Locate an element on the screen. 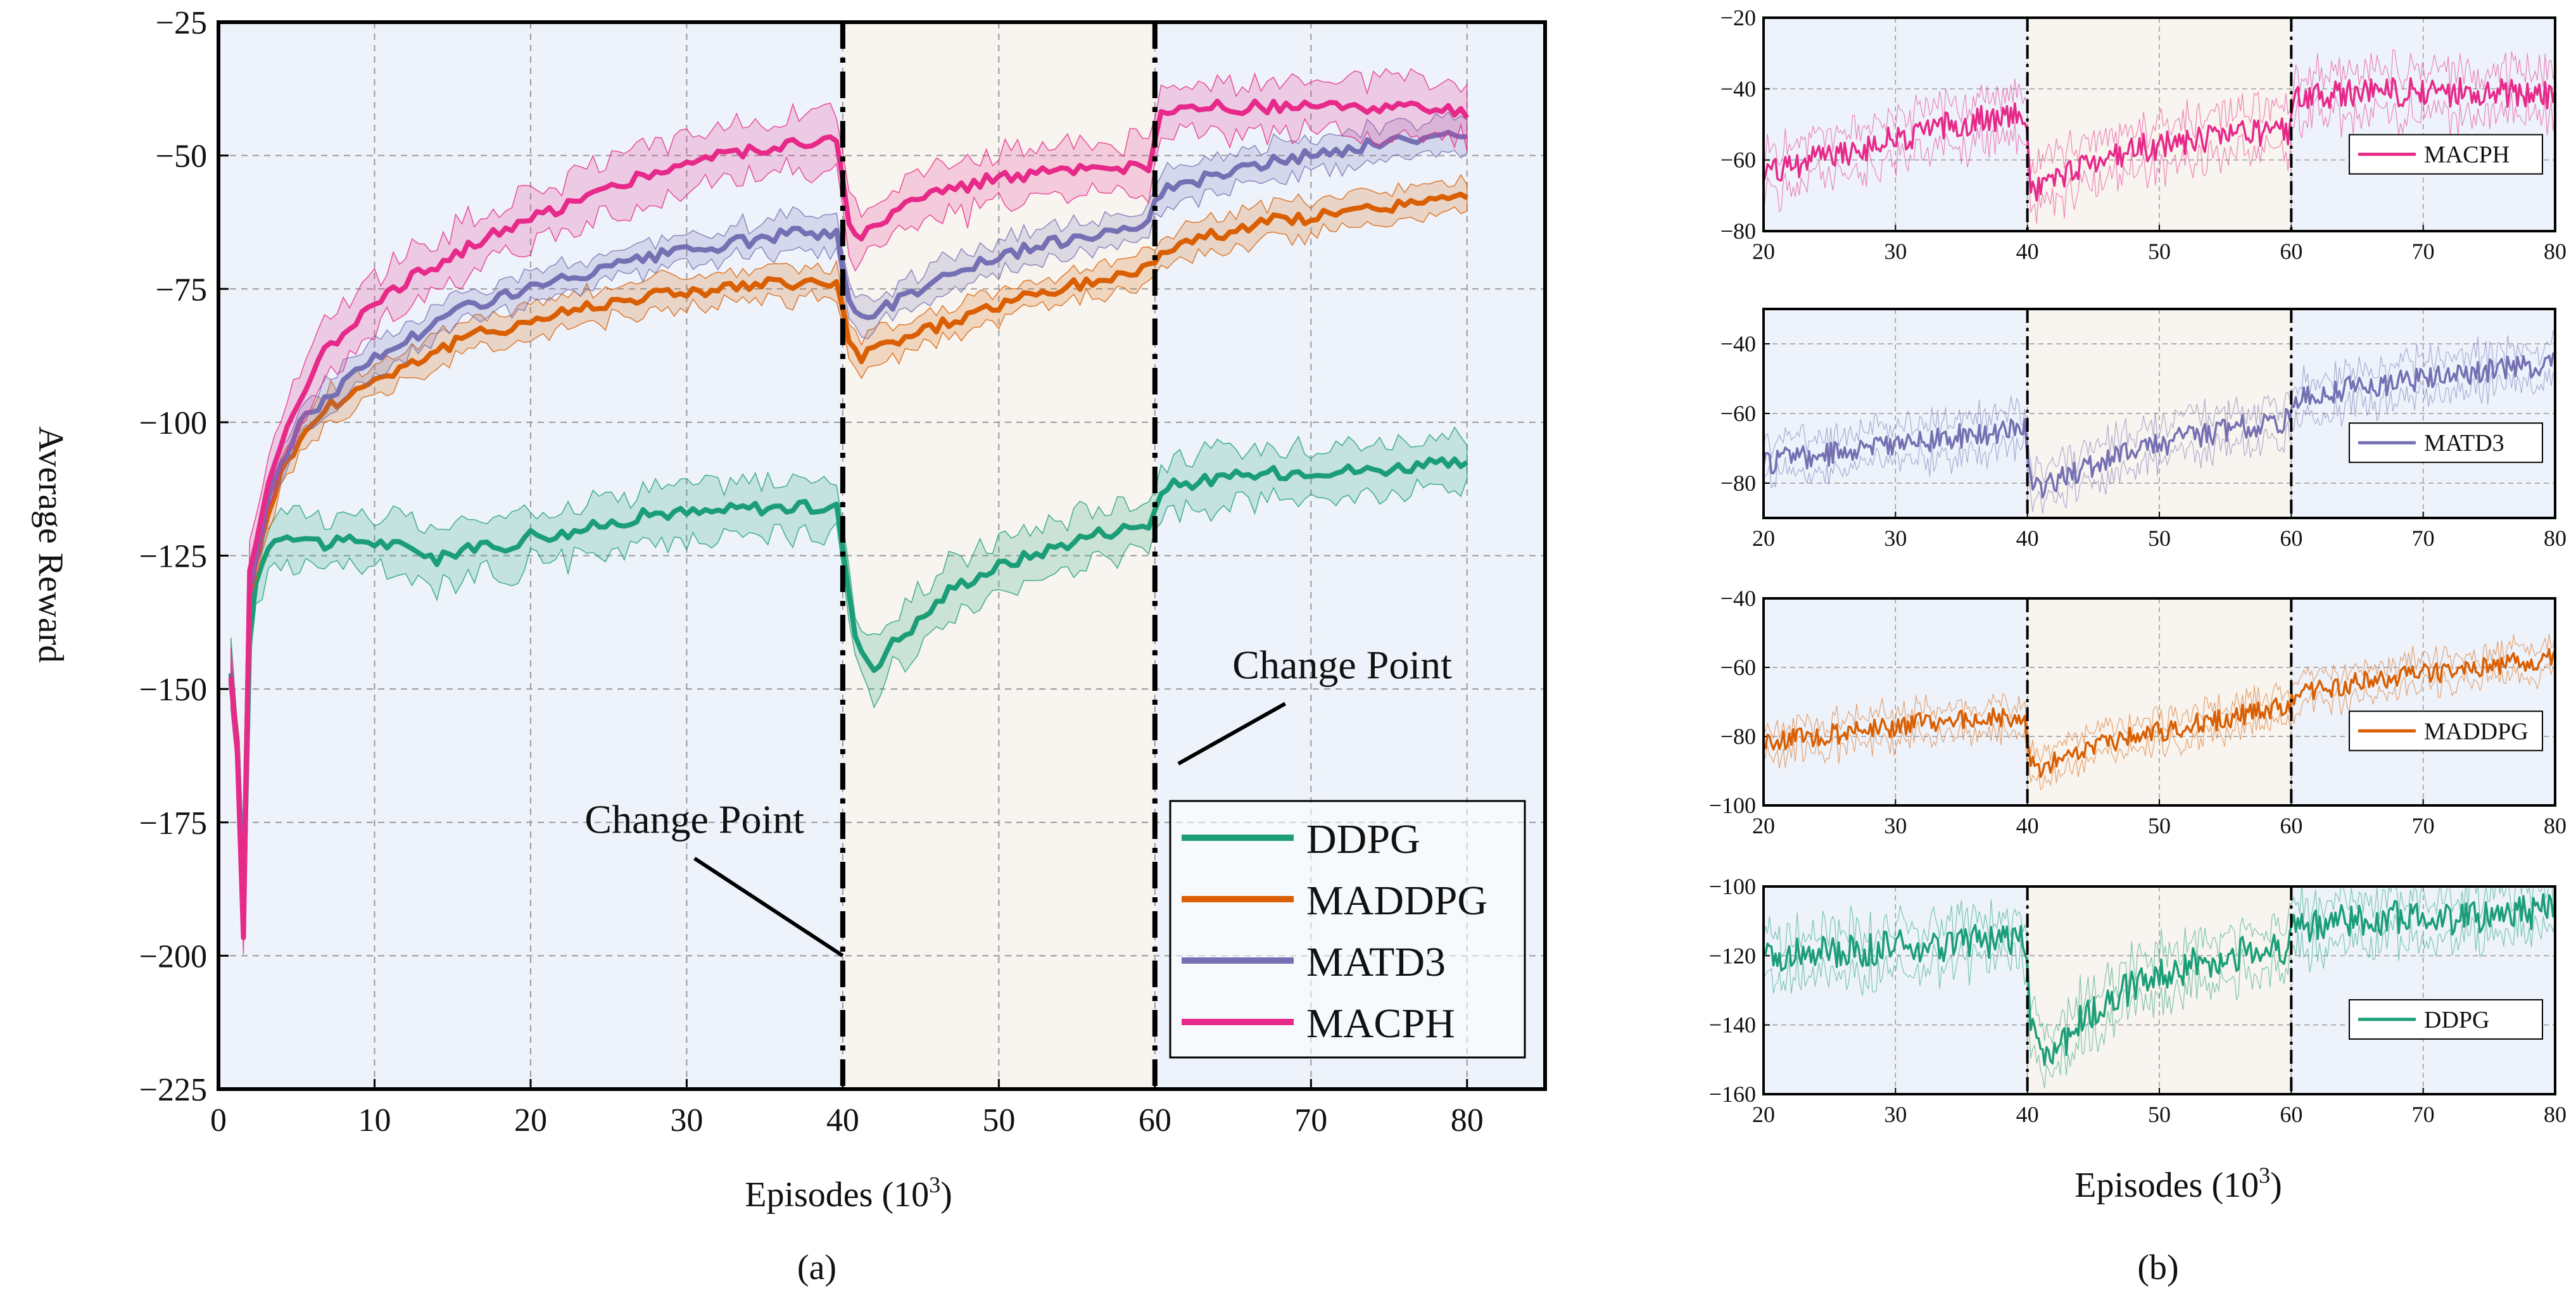 This screenshot has height=1293, width=2576. panel-a-xlabel: Episodes (103) is located at coordinates (848, 1193).